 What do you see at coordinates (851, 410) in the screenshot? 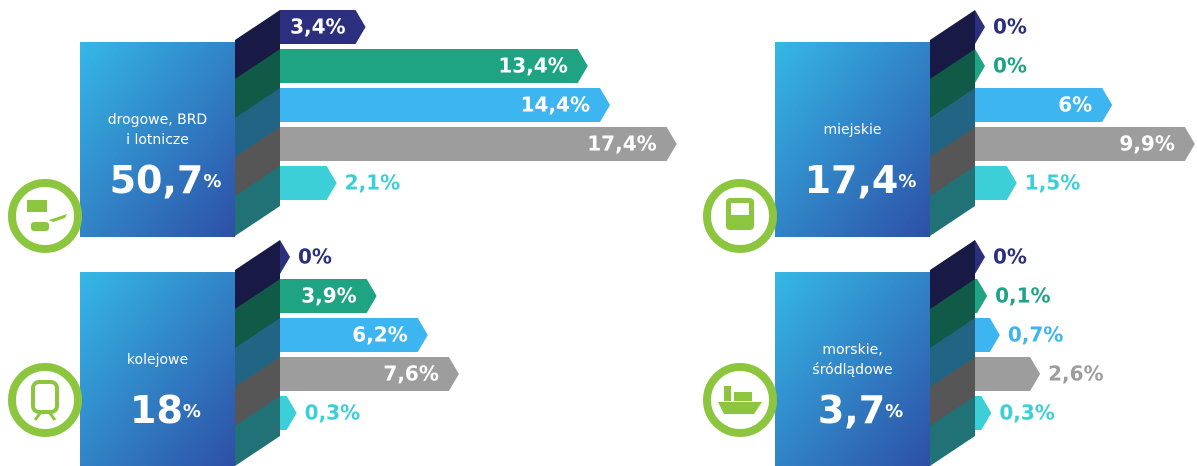
I see `total-value: 3,7` at bounding box center [851, 410].